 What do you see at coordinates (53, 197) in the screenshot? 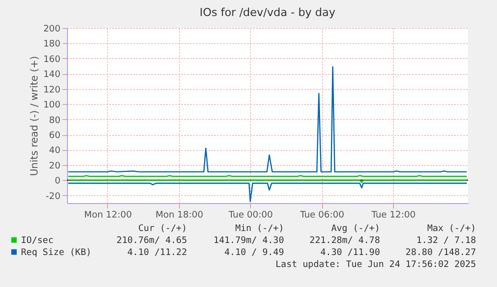
I see `y-tick-label: -20` at bounding box center [53, 197].